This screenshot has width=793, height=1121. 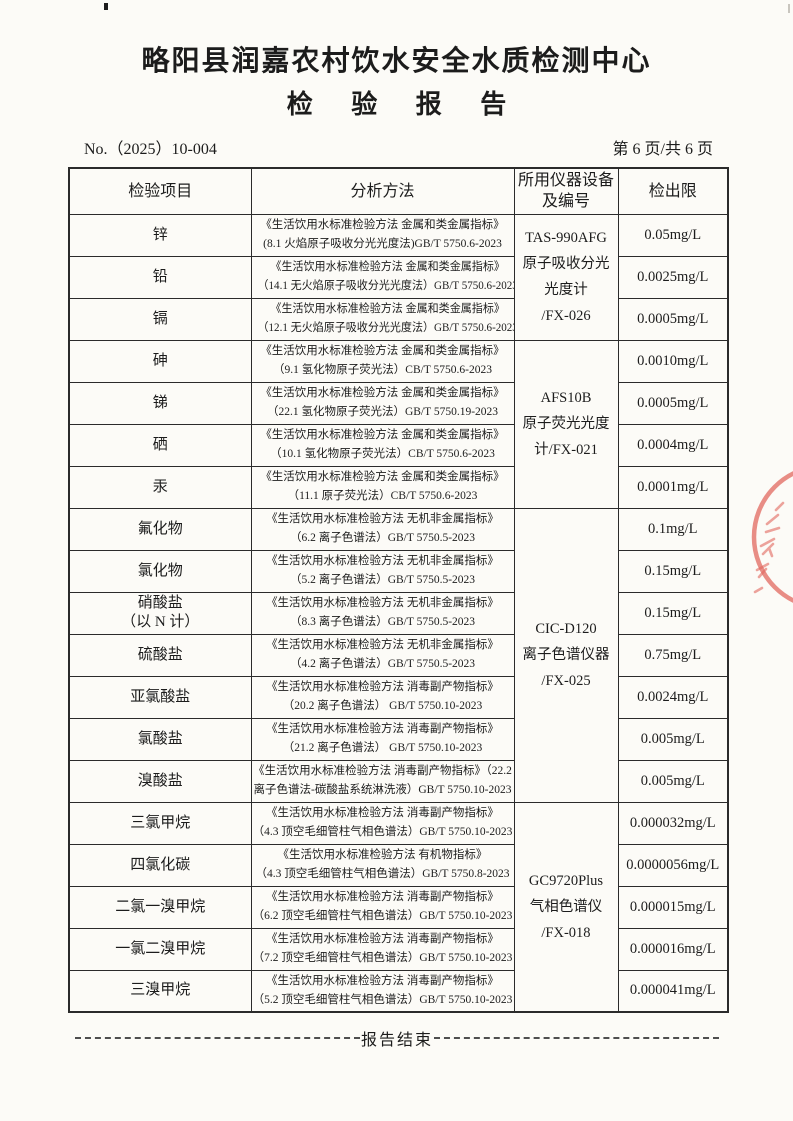 I want to click on column-header-equipment: 所用仪器设备 及编号, so click(x=566, y=191).